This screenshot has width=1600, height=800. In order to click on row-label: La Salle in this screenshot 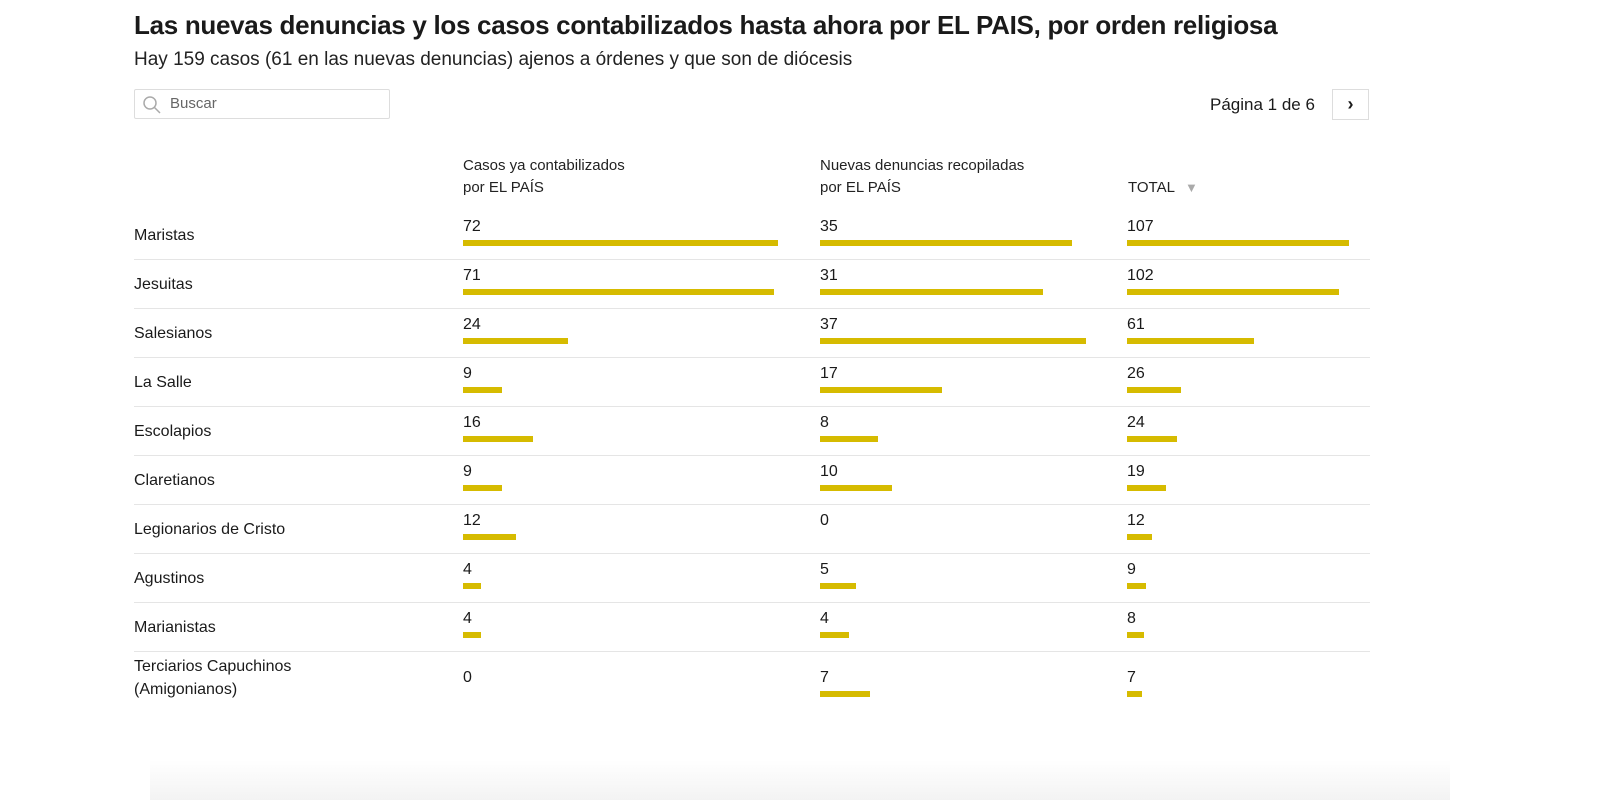, I will do `click(163, 382)`.